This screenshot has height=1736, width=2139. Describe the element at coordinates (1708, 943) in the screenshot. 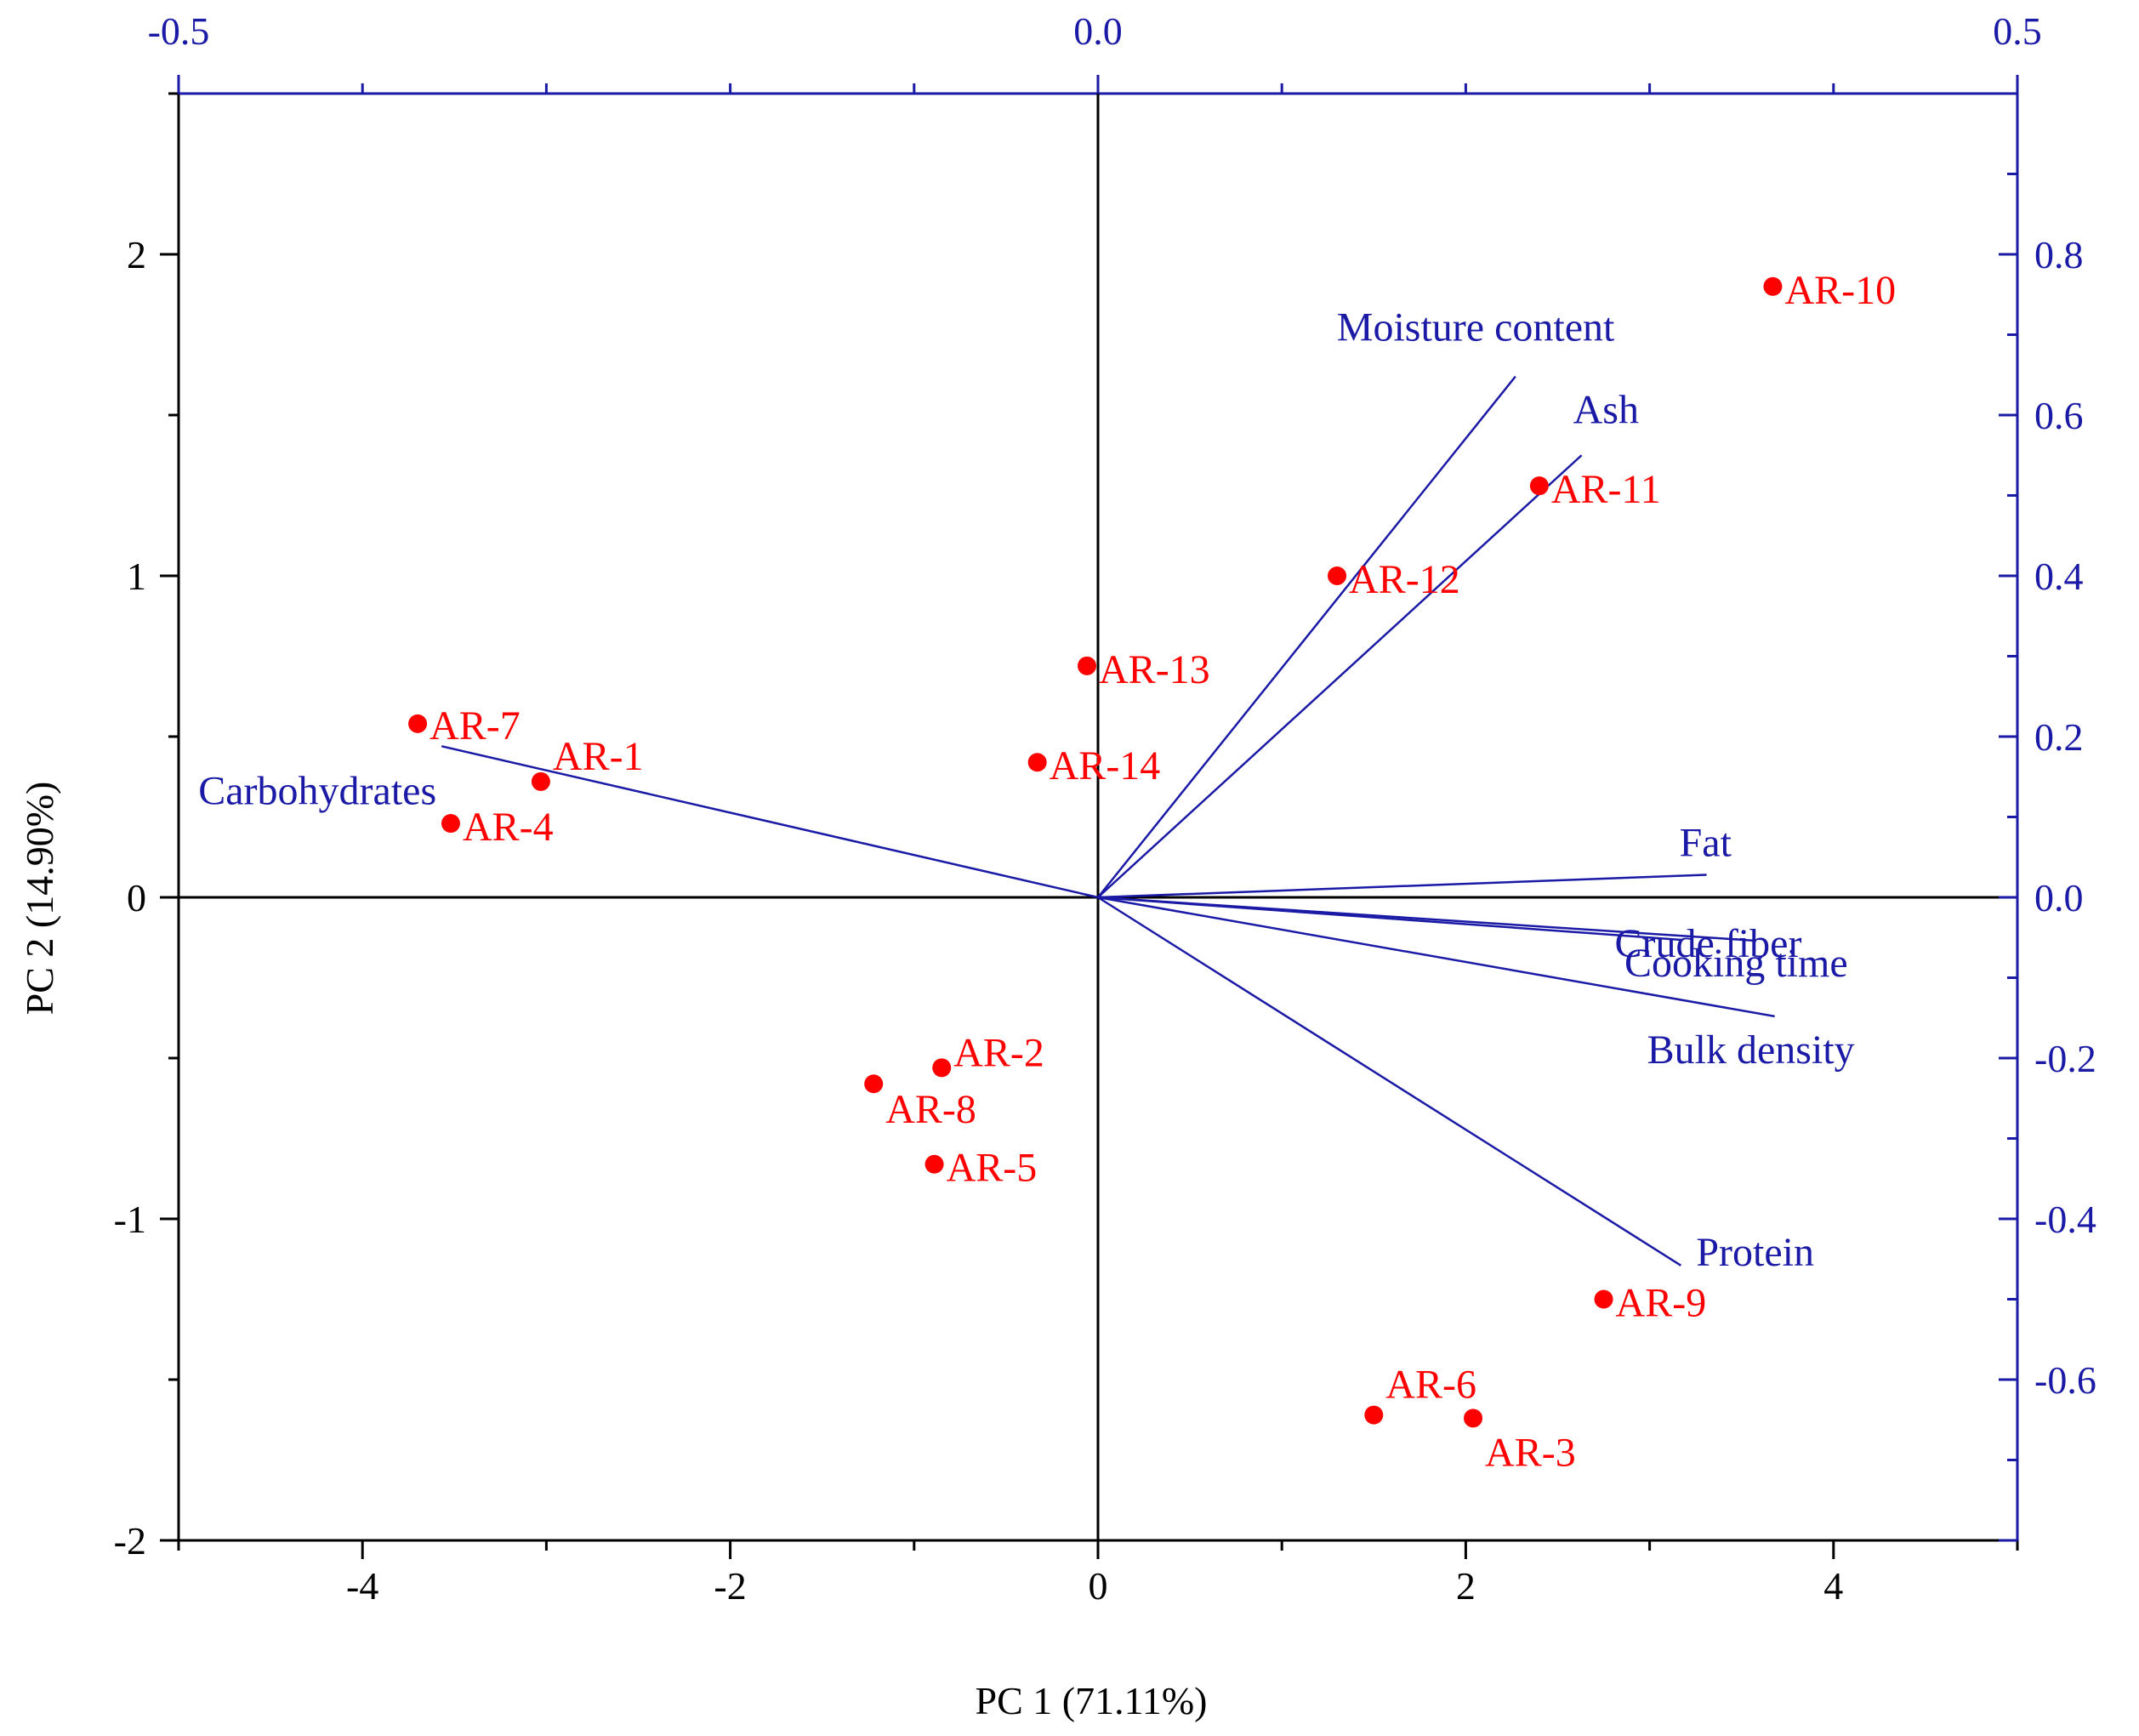

I see `loading-label: Crude fiber` at that location.